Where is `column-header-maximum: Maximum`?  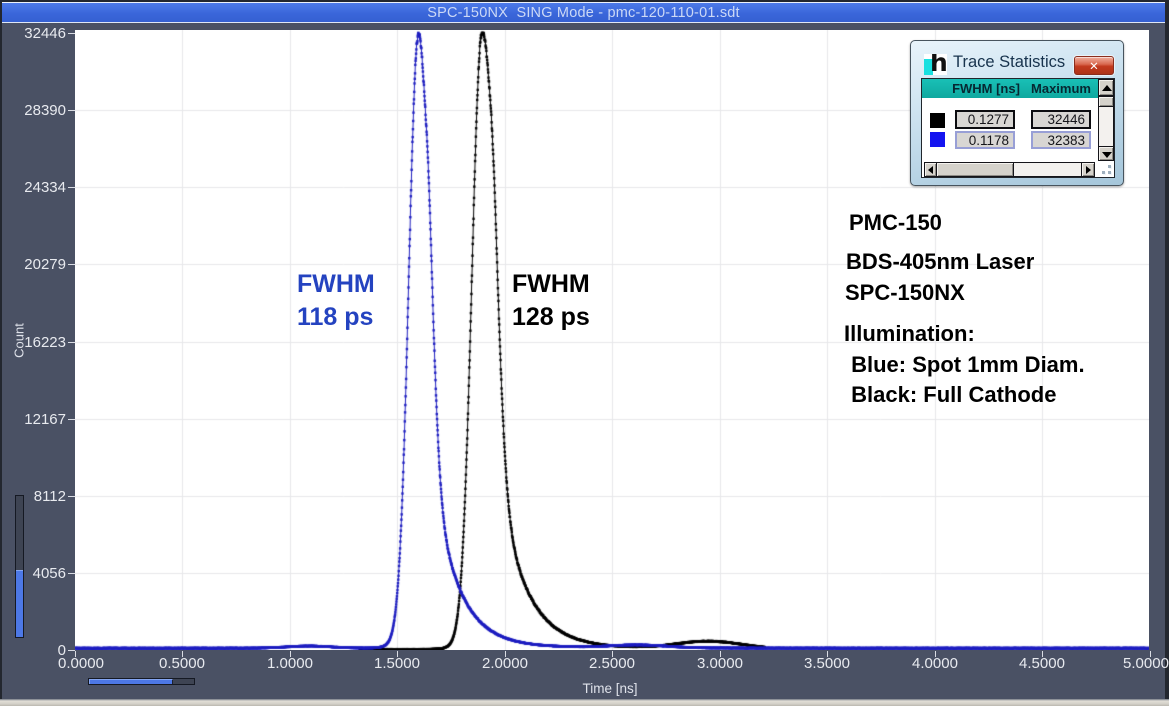 column-header-maximum: Maximum is located at coordinates (1061, 88).